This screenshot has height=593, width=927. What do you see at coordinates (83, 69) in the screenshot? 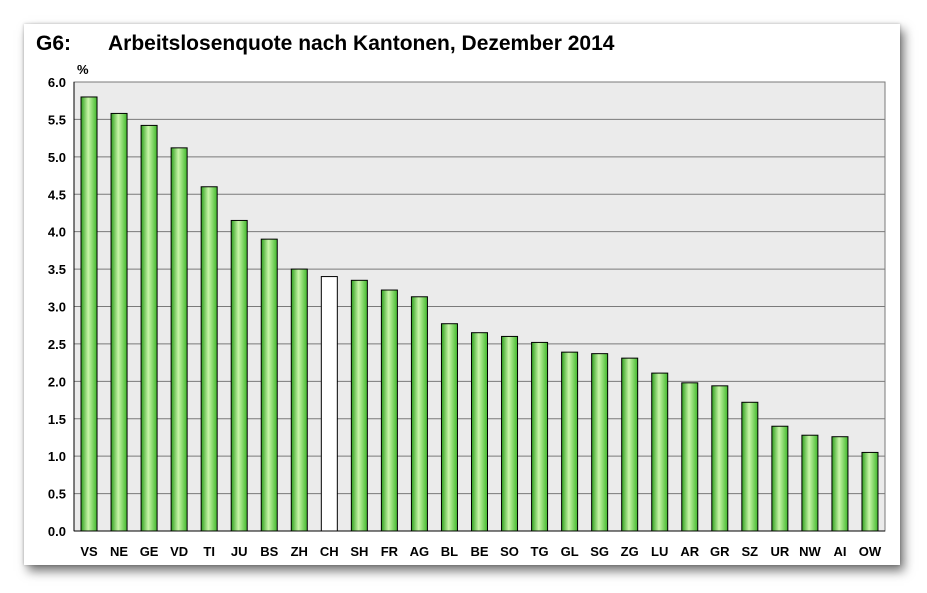
I see `y-axis-unit: %` at bounding box center [83, 69].